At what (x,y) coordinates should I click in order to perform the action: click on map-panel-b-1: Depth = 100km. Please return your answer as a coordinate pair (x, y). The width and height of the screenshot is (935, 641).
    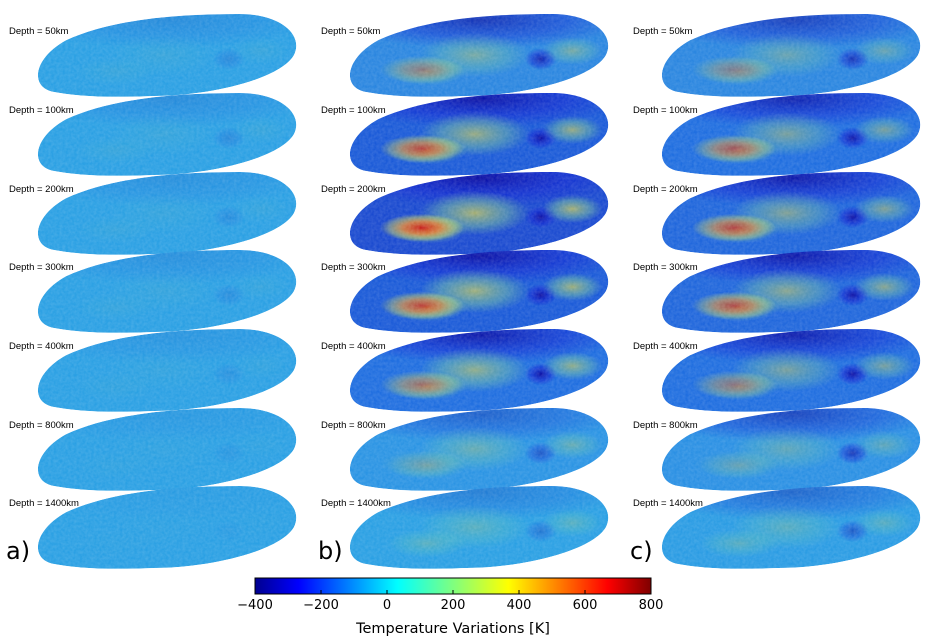
    Looking at the image, I should click on (465, 134).